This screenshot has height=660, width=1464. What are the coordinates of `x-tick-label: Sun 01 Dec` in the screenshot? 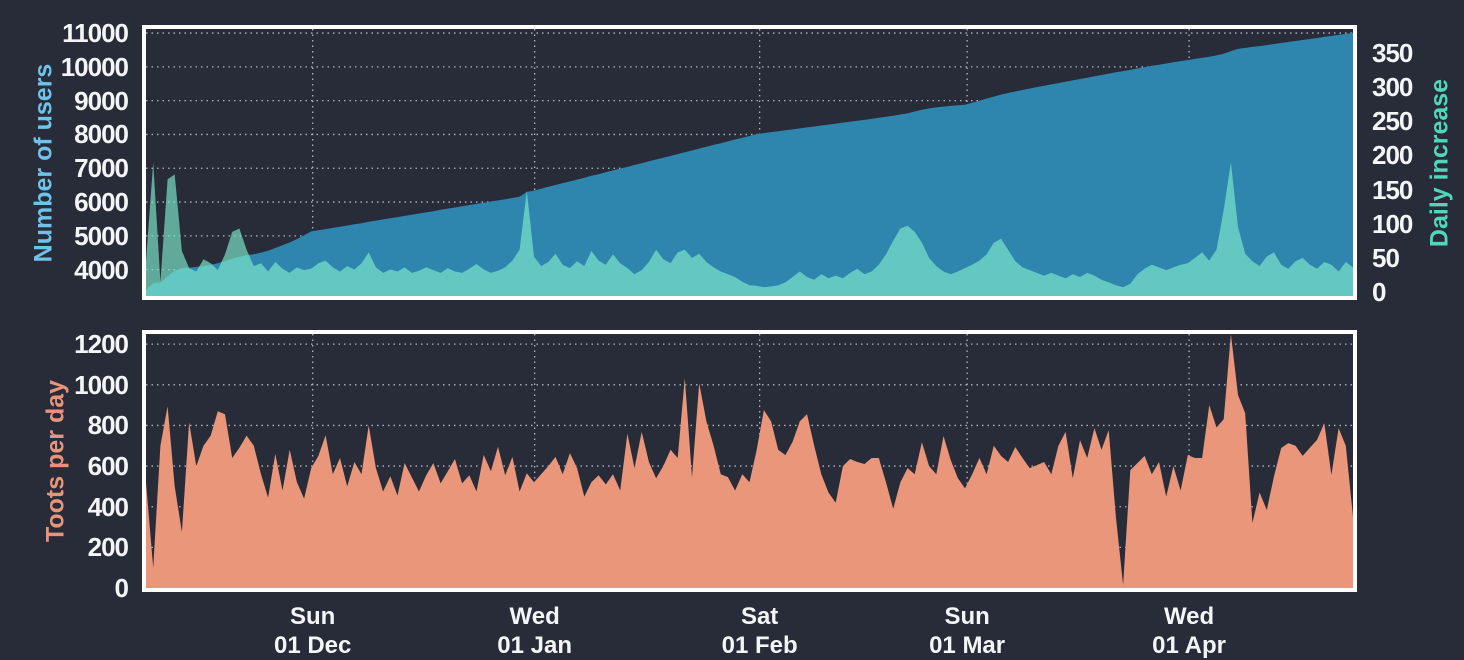 It's located at (313, 631).